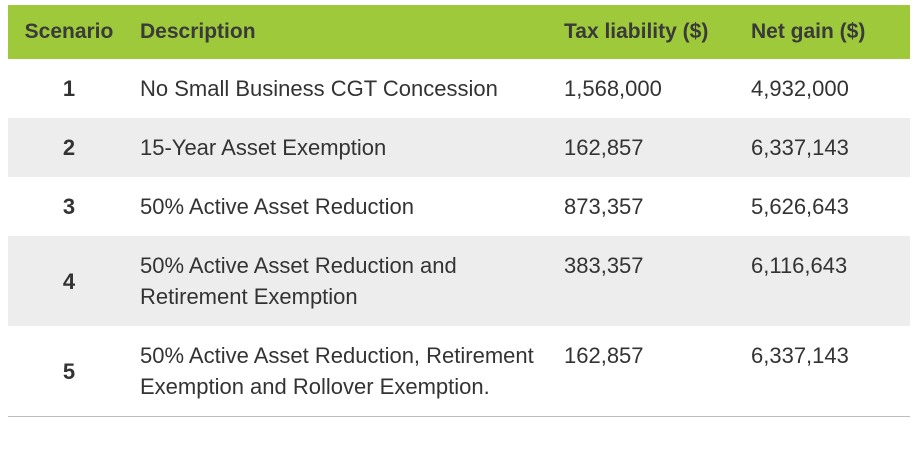  What do you see at coordinates (800, 88) in the screenshot?
I see `net-gain-value: 4,932,000` at bounding box center [800, 88].